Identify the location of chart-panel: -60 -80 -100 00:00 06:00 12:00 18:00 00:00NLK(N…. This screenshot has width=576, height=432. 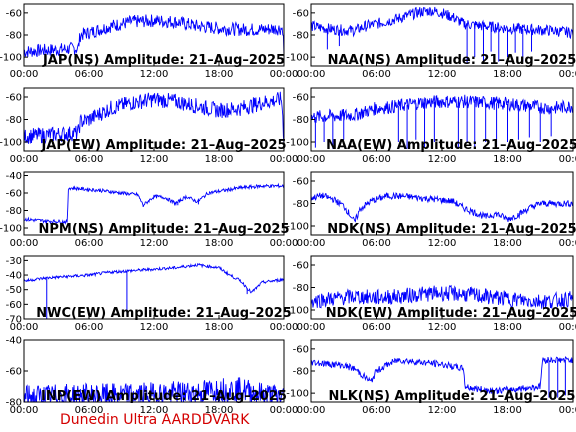
(431, 377).